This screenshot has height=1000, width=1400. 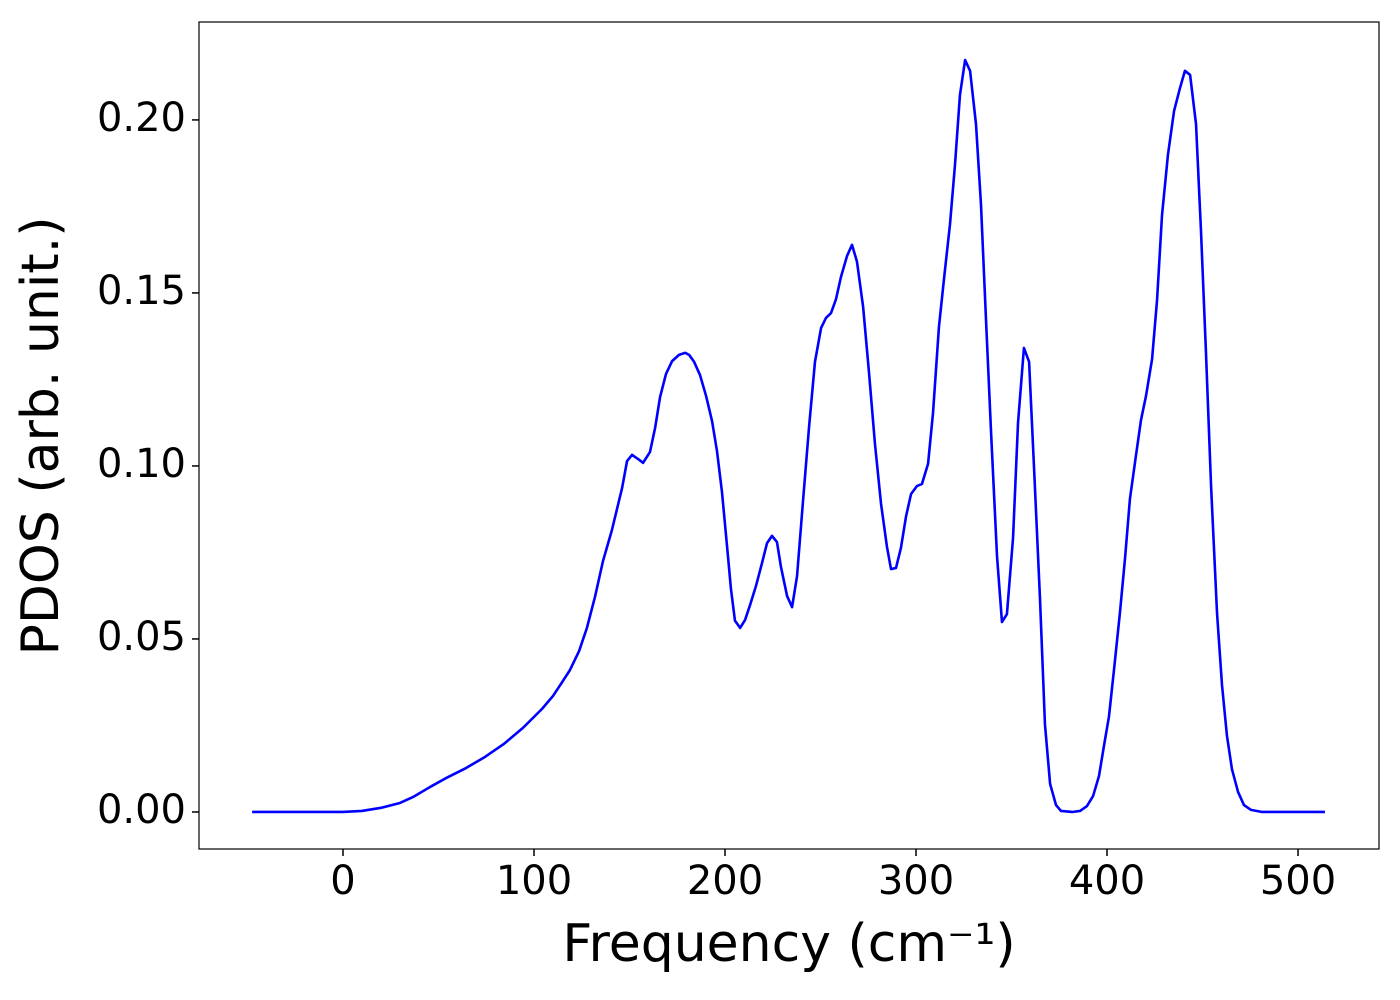 I want to click on x-tick-label: 200, so click(x=725, y=881).